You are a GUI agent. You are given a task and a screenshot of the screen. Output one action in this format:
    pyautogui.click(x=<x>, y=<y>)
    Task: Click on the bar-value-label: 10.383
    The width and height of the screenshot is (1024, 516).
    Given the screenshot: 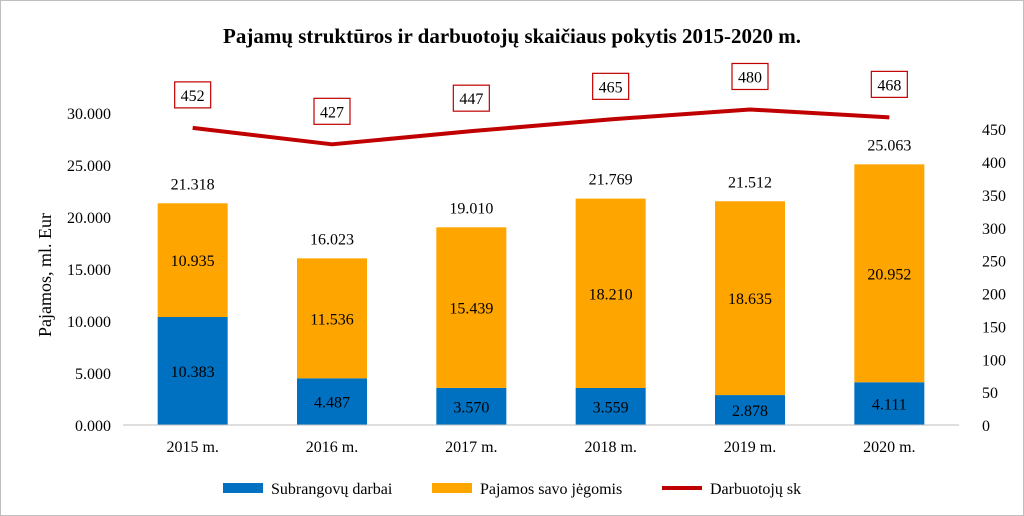 What is the action you would take?
    pyautogui.click(x=193, y=372)
    